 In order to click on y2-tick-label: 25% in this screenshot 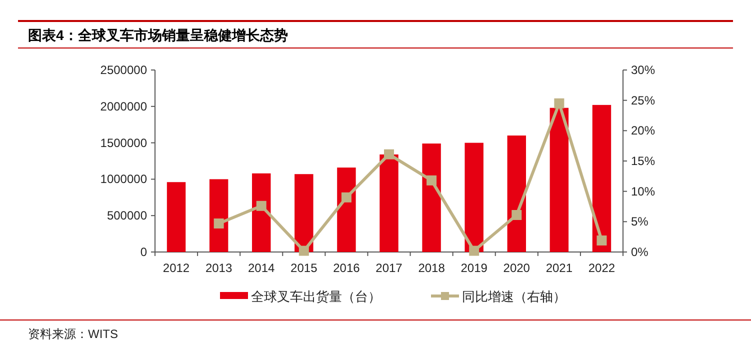, I will do `click(643, 100)`.